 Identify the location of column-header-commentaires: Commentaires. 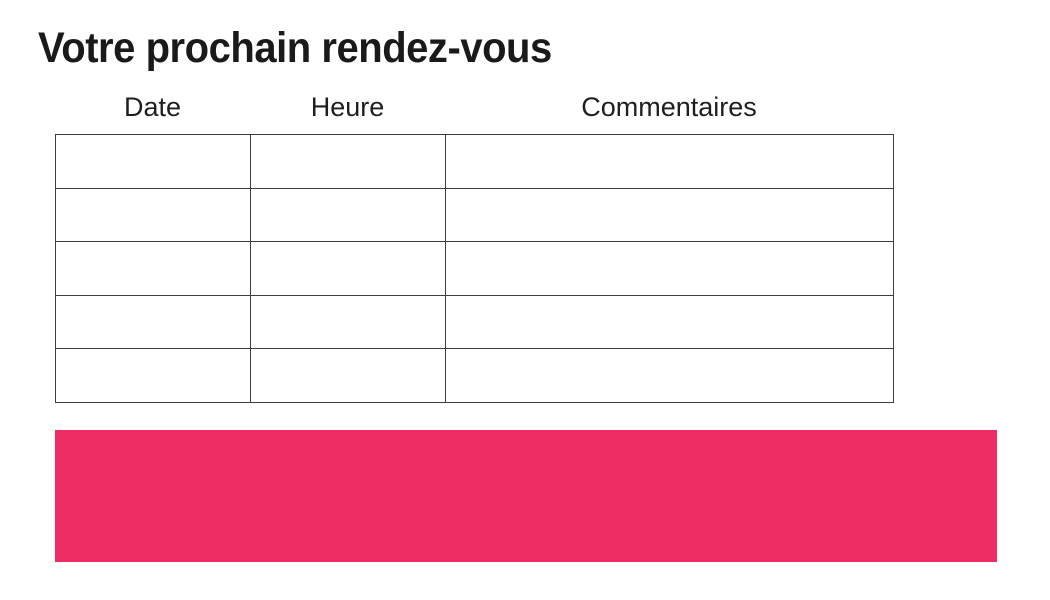
(669, 107).